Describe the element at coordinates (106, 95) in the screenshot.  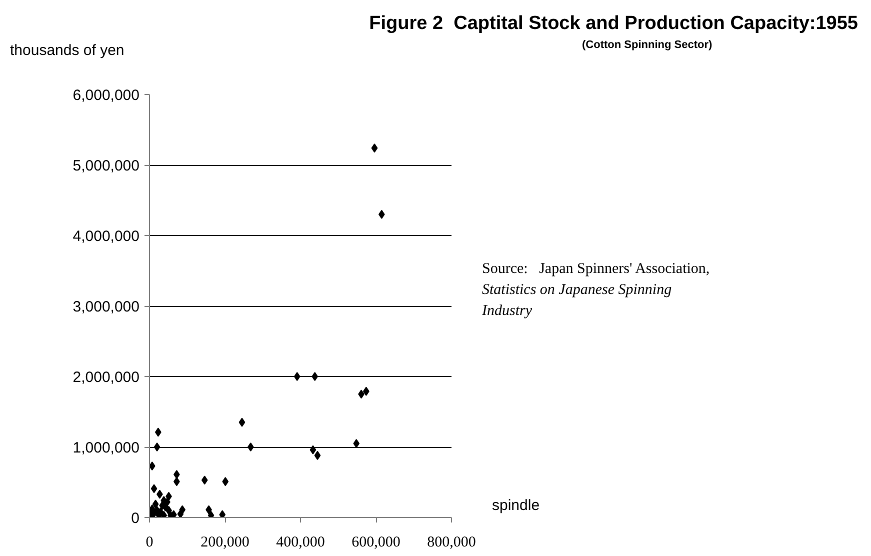
I see `y-tick-label: 6,000,000` at that location.